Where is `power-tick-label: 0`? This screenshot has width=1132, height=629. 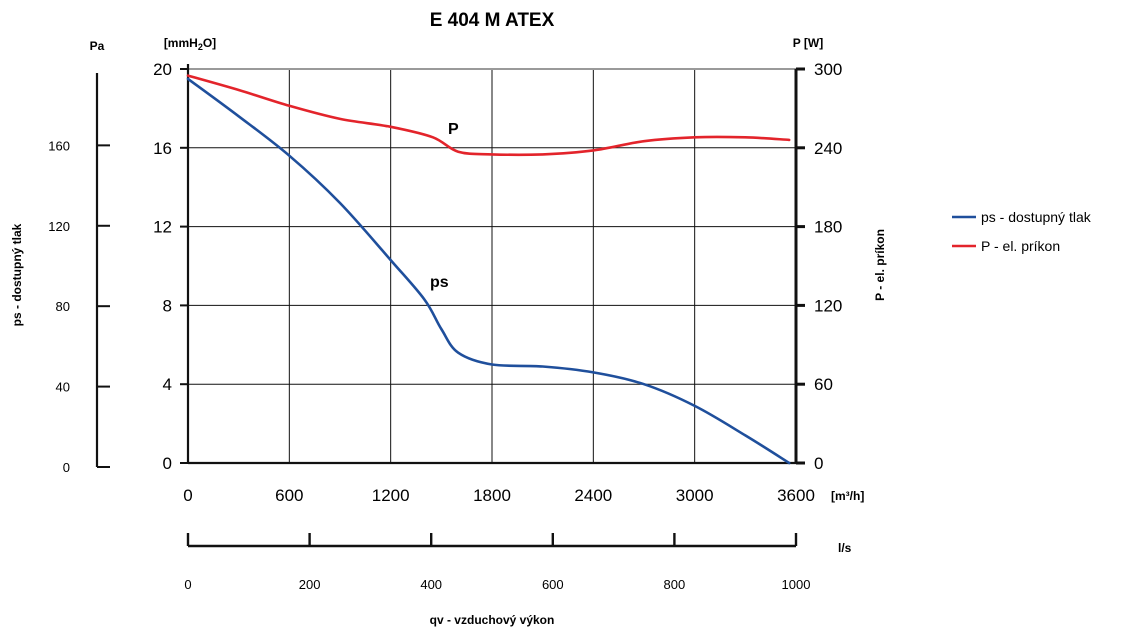
power-tick-label: 0 is located at coordinates (818, 463).